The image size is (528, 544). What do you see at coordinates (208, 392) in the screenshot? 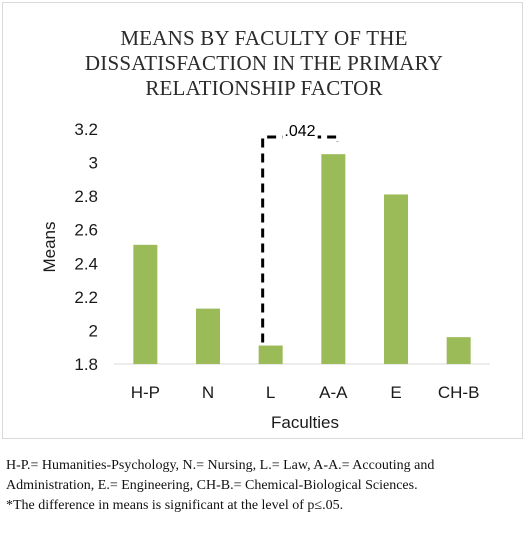
I see `x-tick-label: N` at bounding box center [208, 392].